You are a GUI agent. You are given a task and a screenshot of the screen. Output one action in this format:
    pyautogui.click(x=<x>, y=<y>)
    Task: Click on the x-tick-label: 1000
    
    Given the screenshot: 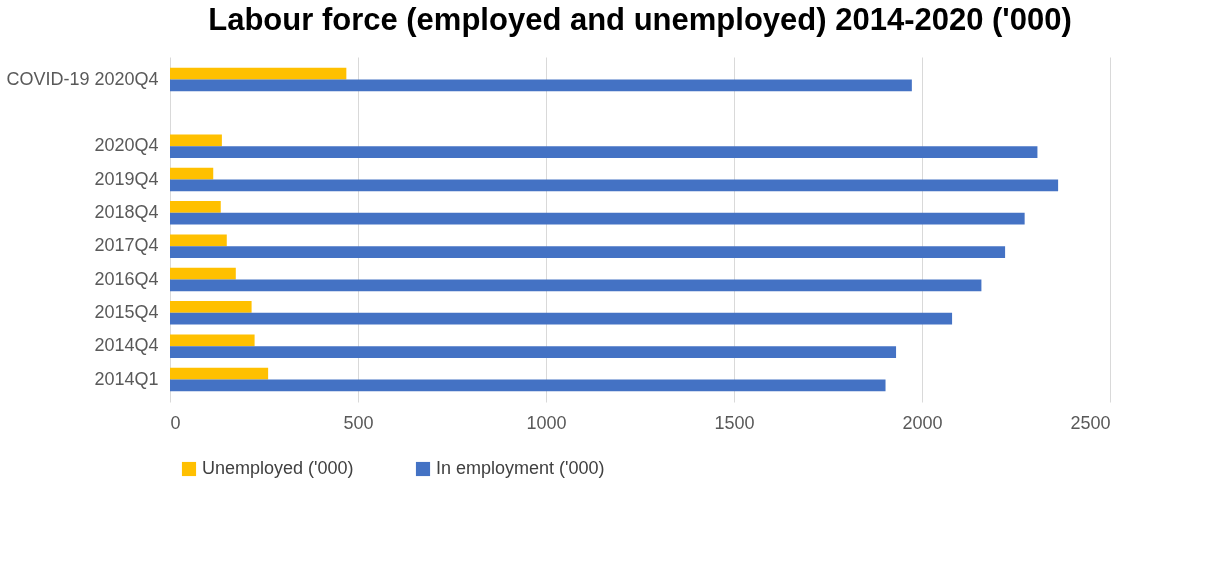 What is the action you would take?
    pyautogui.click(x=546, y=422)
    